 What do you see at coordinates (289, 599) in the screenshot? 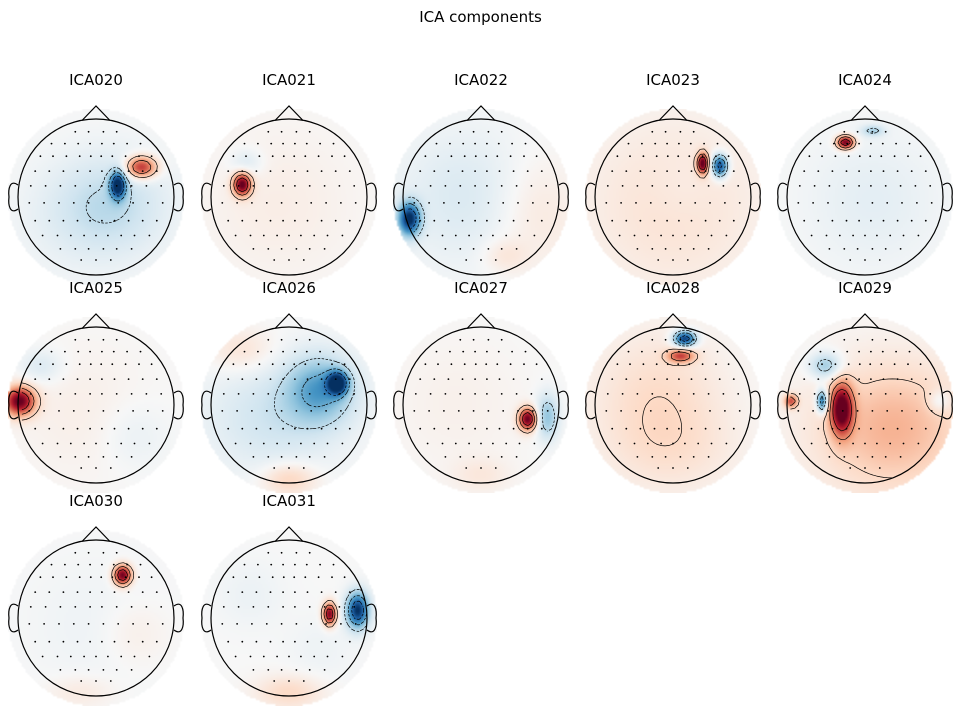
I see `topomap-ica031: ICA031` at bounding box center [289, 599].